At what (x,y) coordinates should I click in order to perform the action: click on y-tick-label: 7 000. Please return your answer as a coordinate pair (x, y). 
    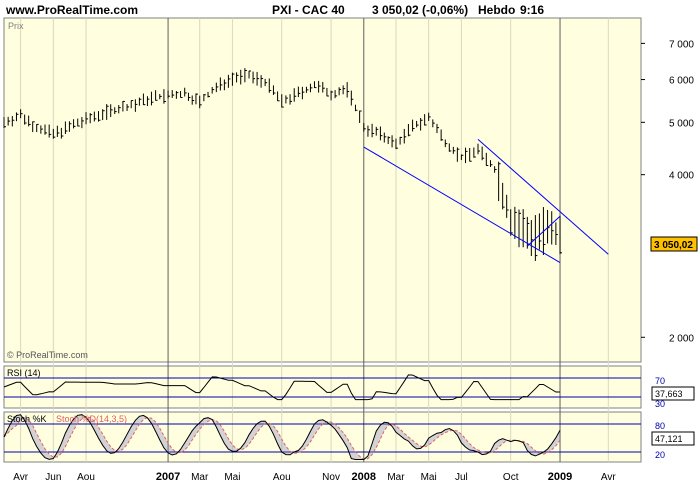
    Looking at the image, I should click on (681, 44).